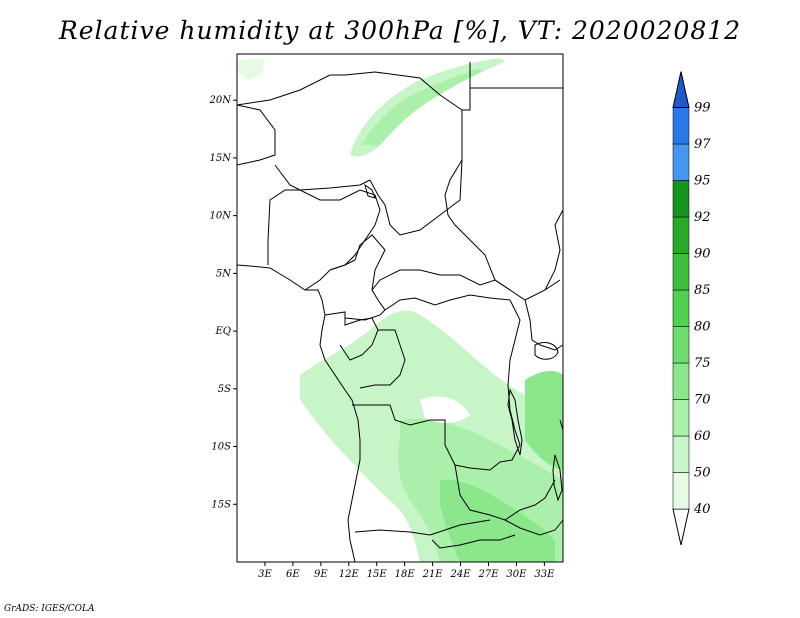 The image size is (800, 618). What do you see at coordinates (422, 527) in the screenshot?
I see `border-angola-namibia` at bounding box center [422, 527].